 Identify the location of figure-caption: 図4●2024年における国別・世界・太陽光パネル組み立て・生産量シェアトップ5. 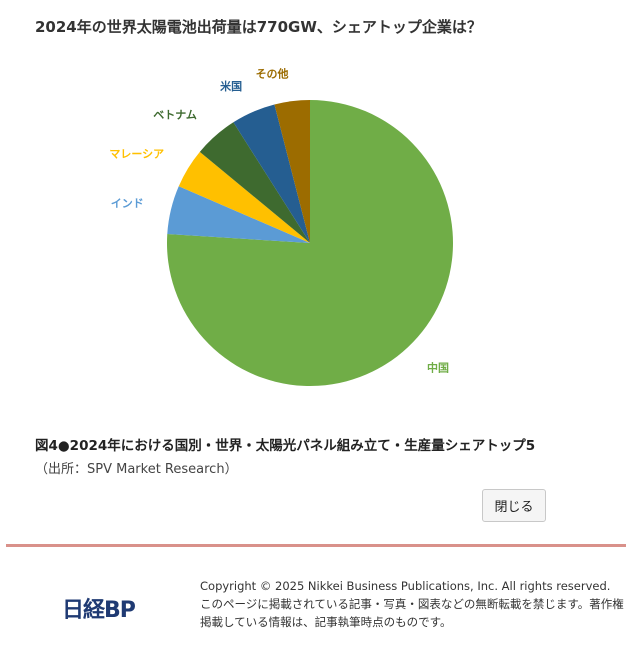
(285, 446).